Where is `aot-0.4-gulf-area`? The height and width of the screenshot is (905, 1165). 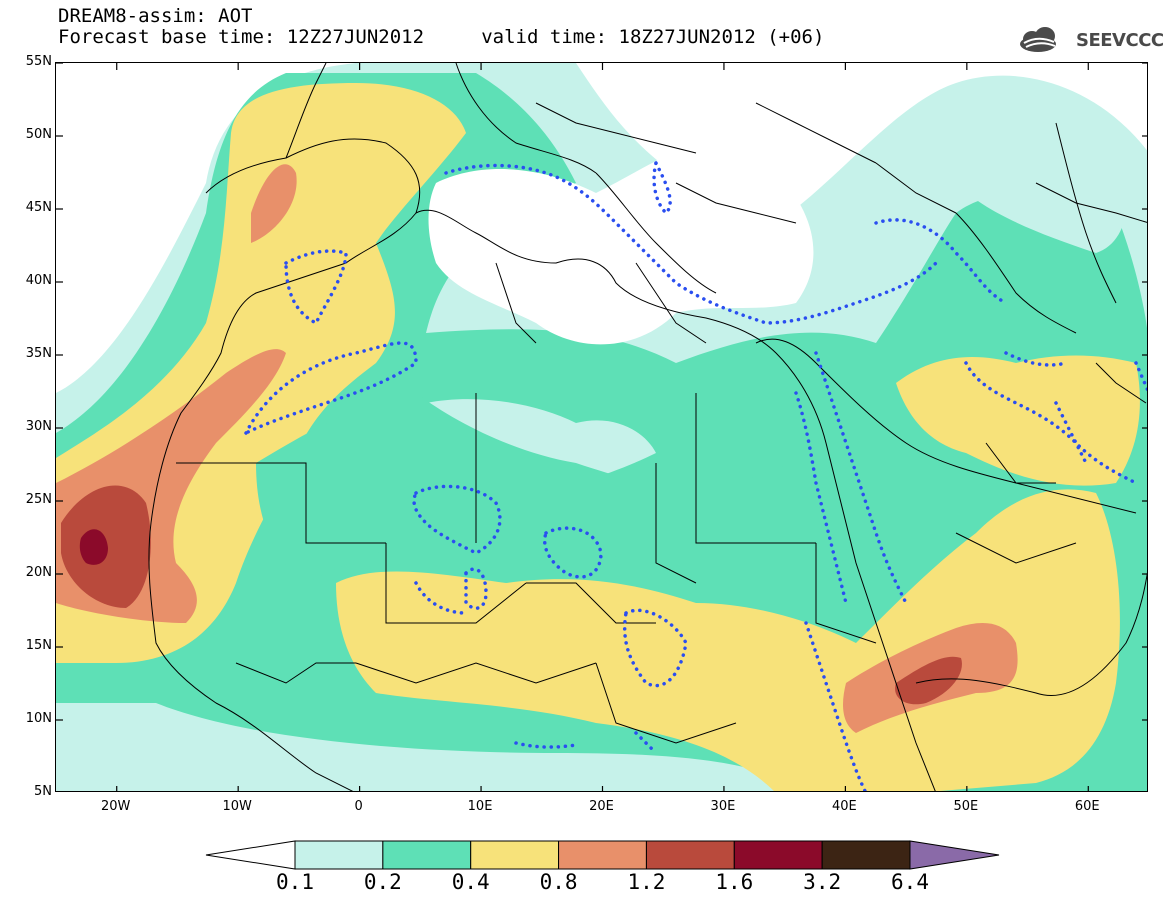
aot-0.4-gulf-area is located at coordinates (1018, 420).